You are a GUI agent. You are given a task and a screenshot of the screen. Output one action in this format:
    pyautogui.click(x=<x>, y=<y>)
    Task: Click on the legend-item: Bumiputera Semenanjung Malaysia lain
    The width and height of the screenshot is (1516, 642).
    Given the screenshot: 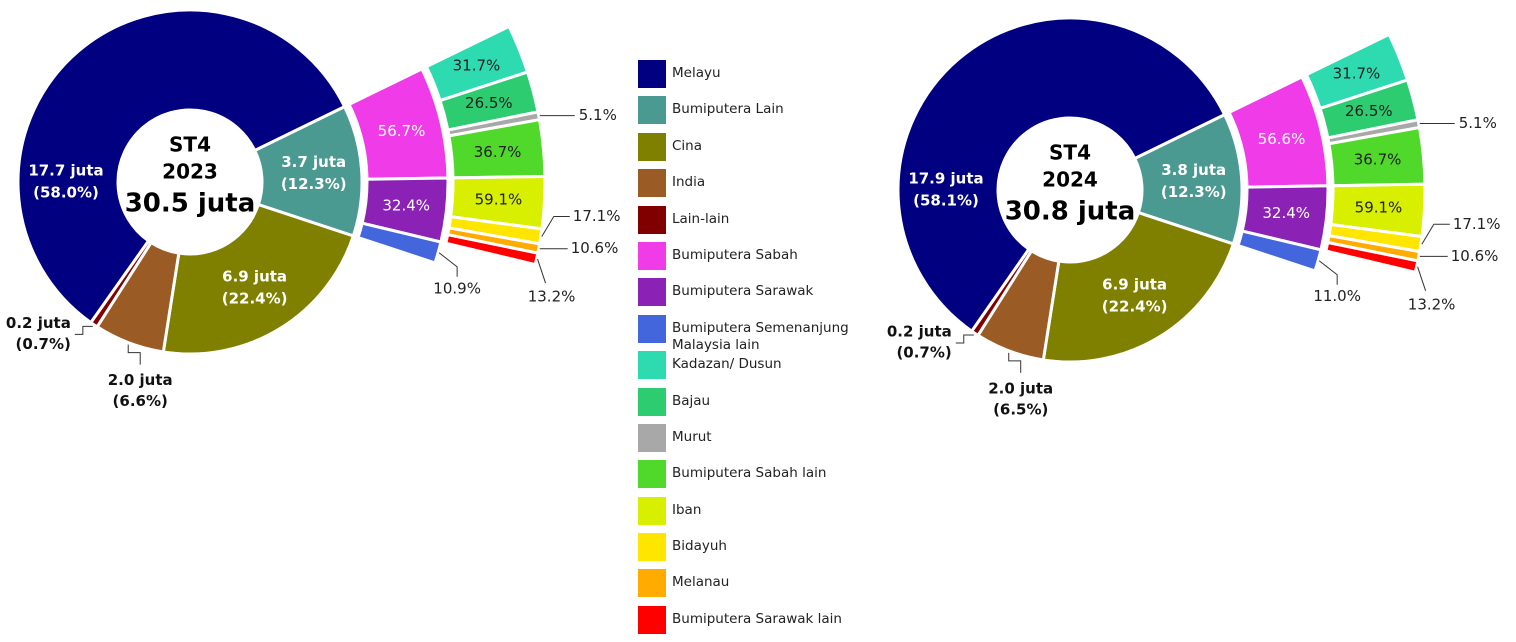 What is the action you would take?
    pyautogui.click(x=763, y=333)
    